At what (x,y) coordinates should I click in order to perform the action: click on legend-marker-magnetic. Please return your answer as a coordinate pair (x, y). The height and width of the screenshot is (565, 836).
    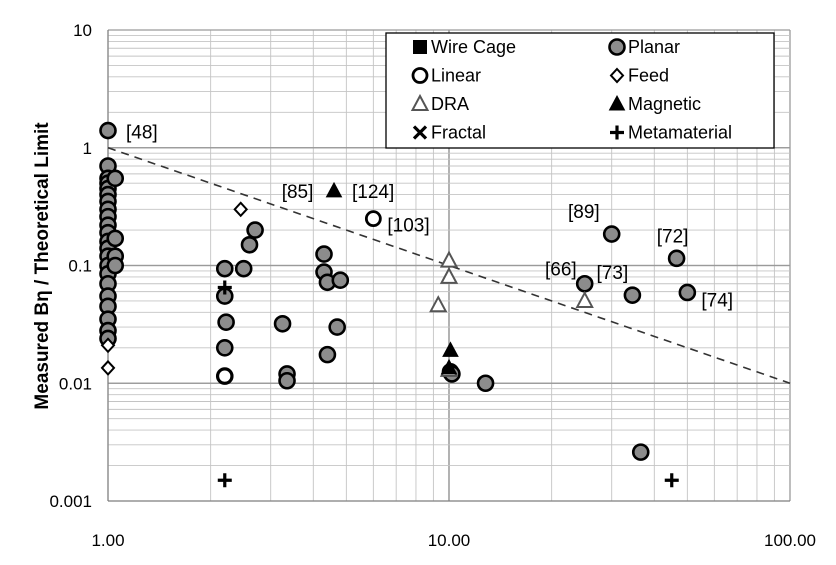
    Looking at the image, I should click on (617, 102).